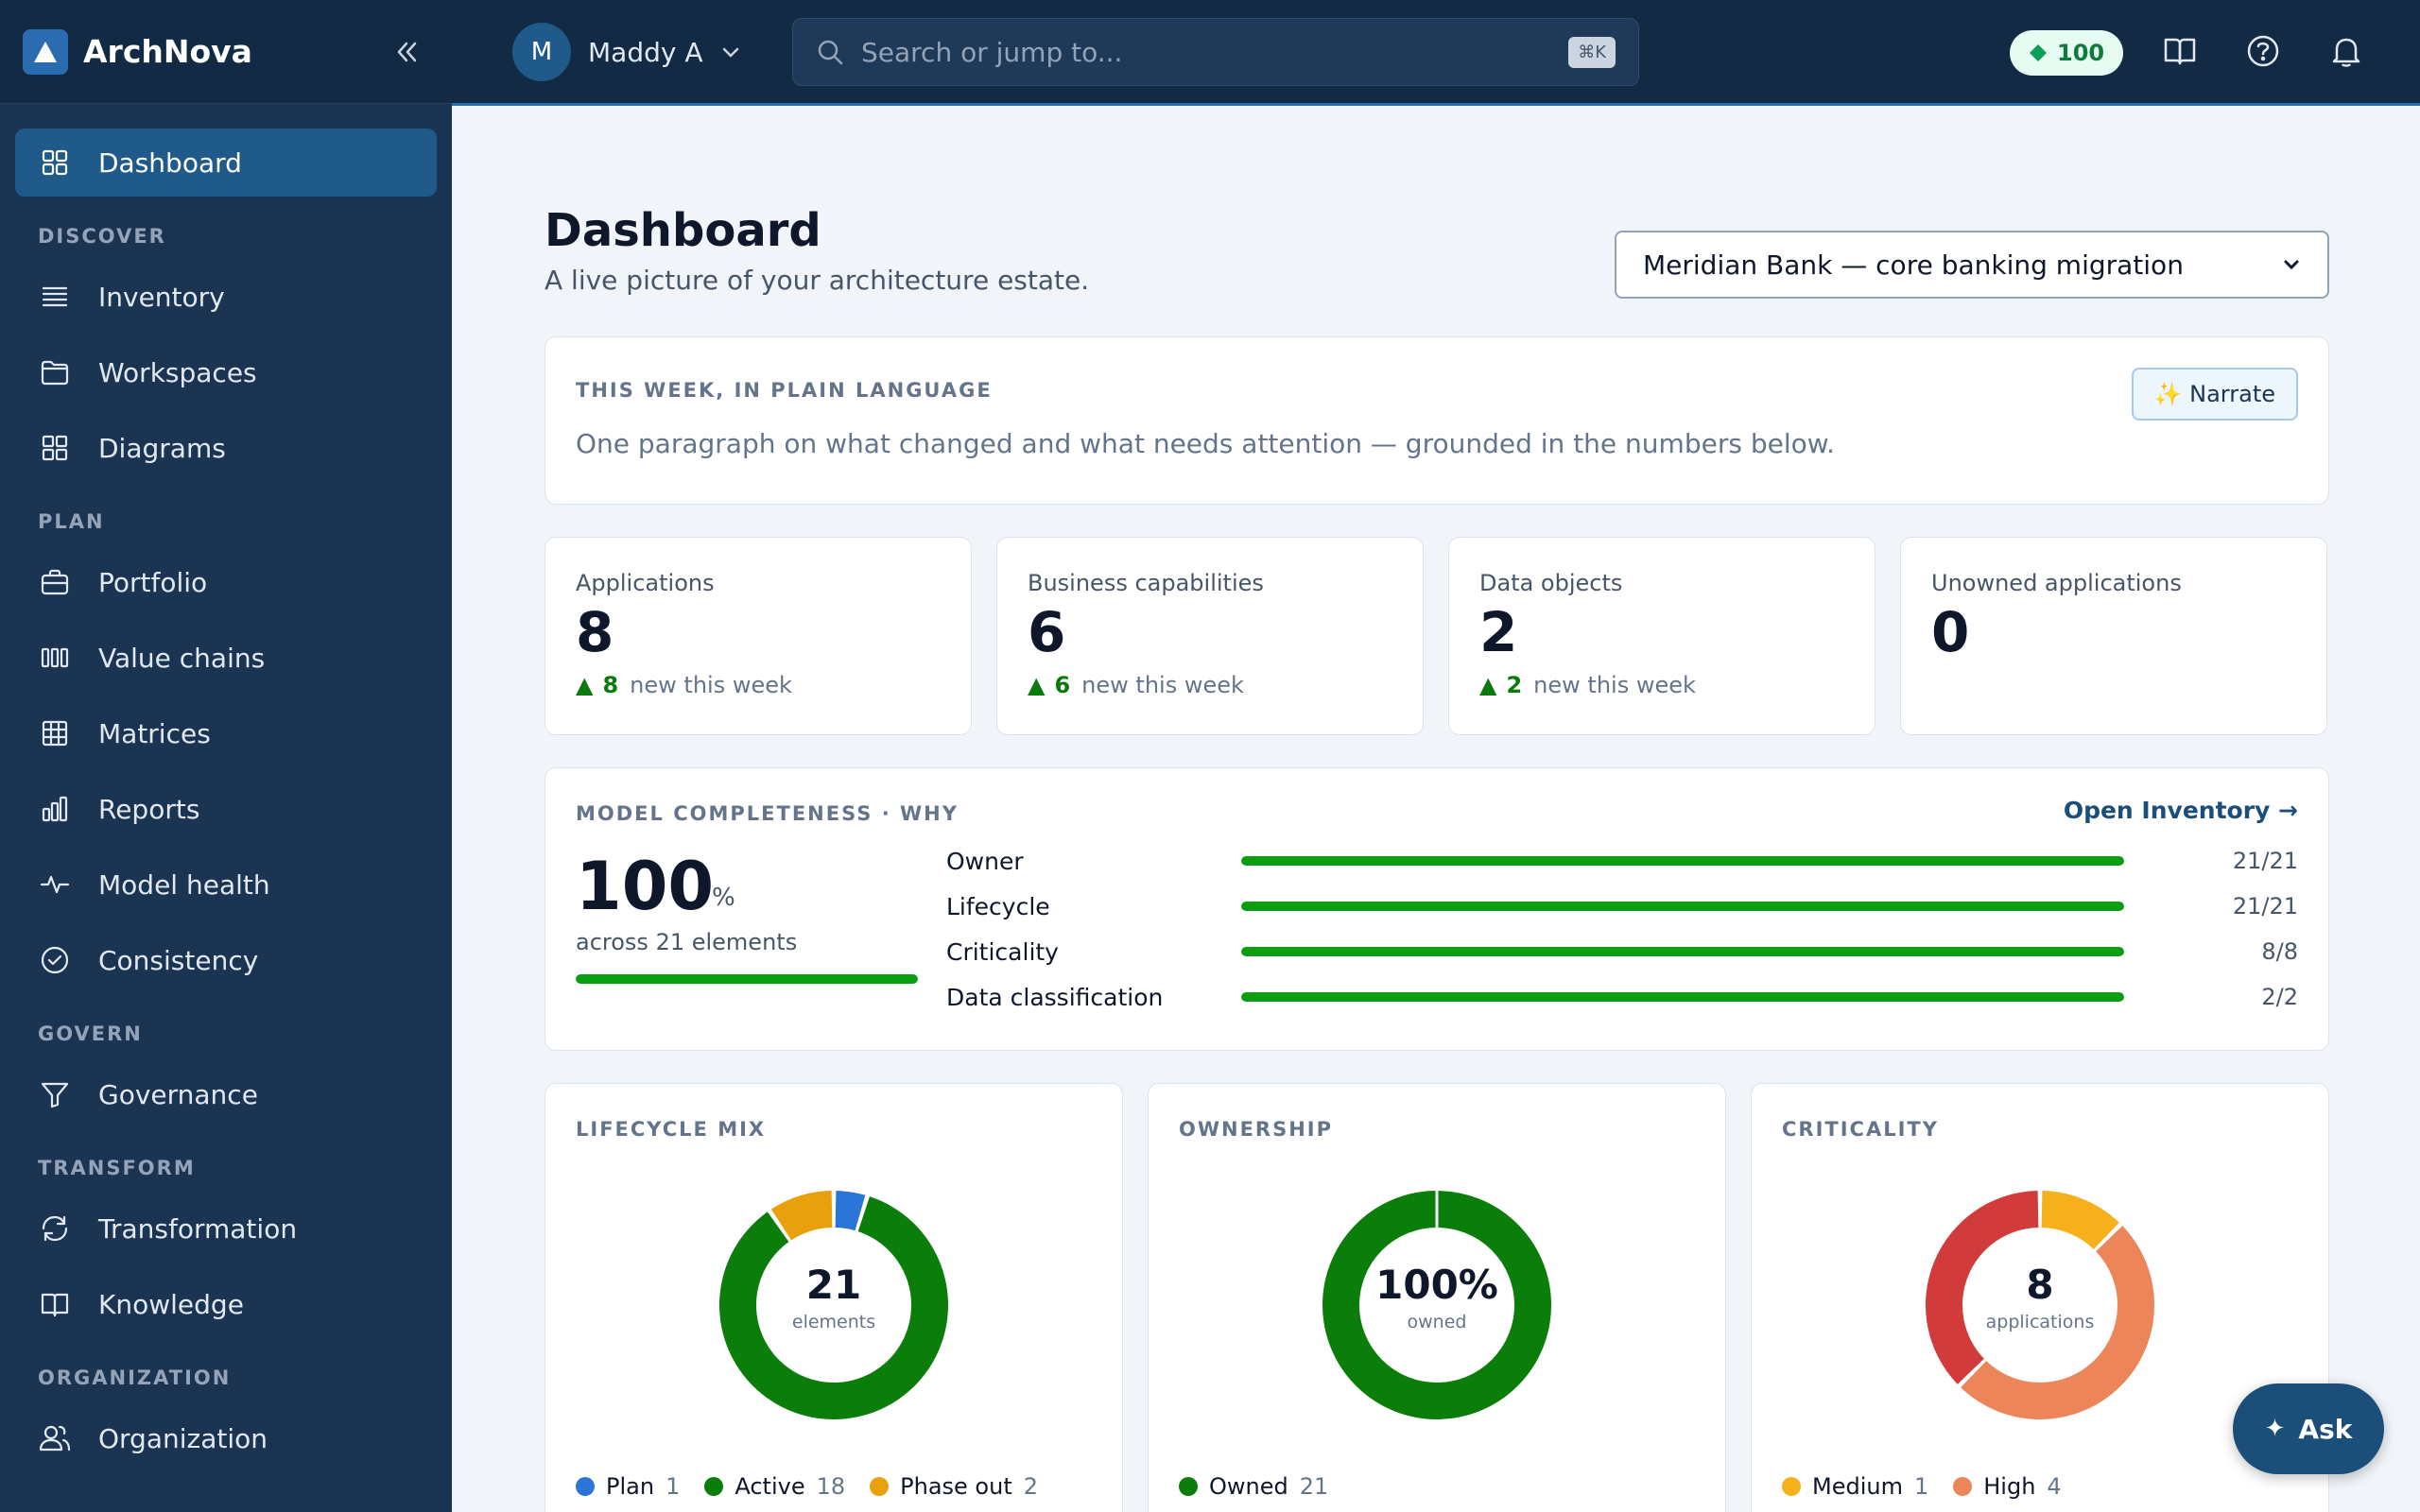  I want to click on sidebar-item-consistency: Consistency, so click(226, 960).